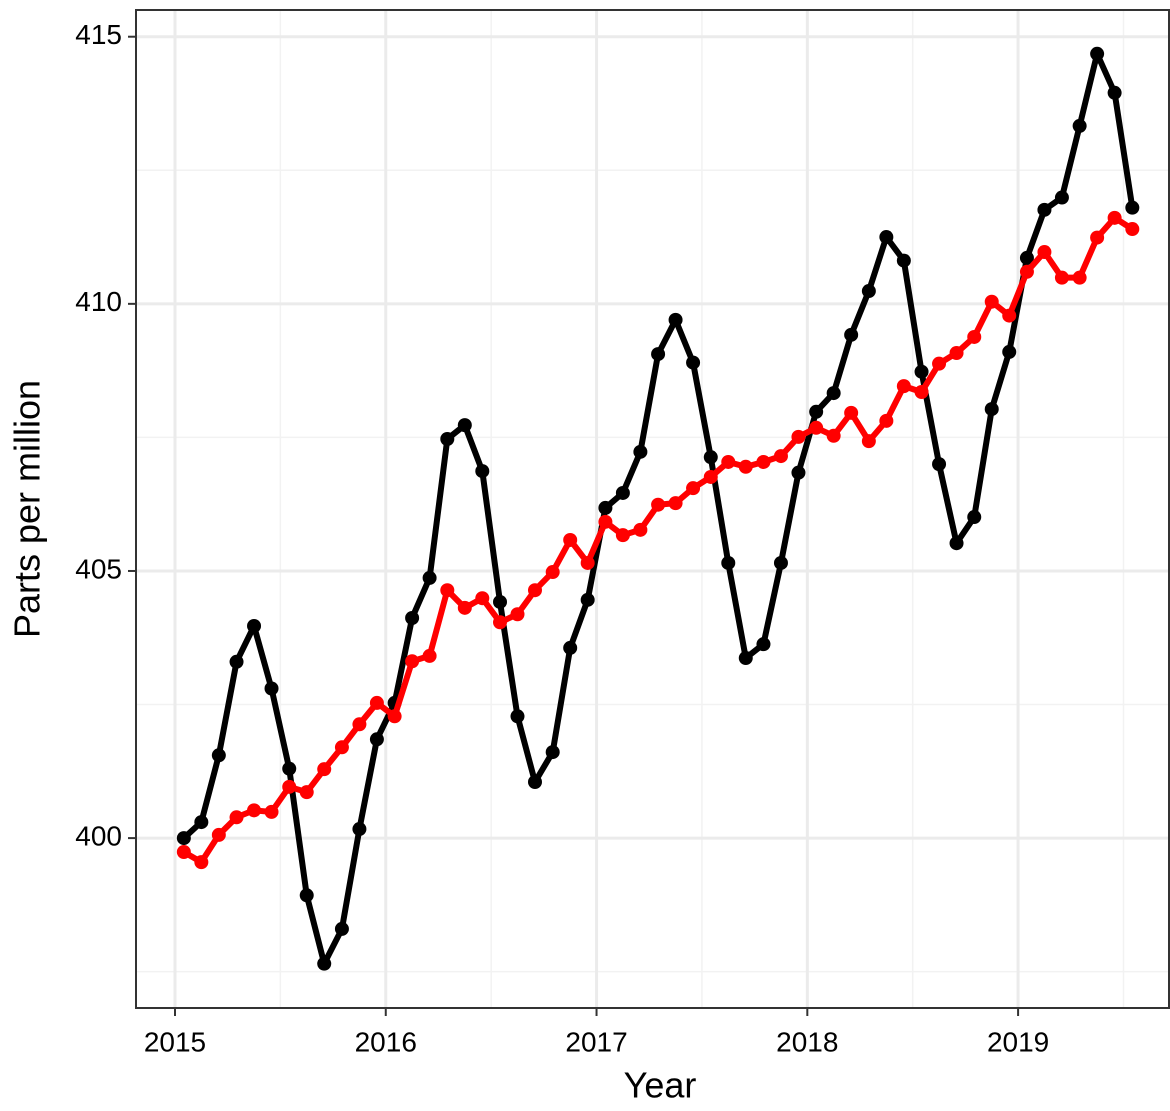 The height and width of the screenshot is (1111, 1170). I want to click on y-tick-label: 415, so click(98, 34).